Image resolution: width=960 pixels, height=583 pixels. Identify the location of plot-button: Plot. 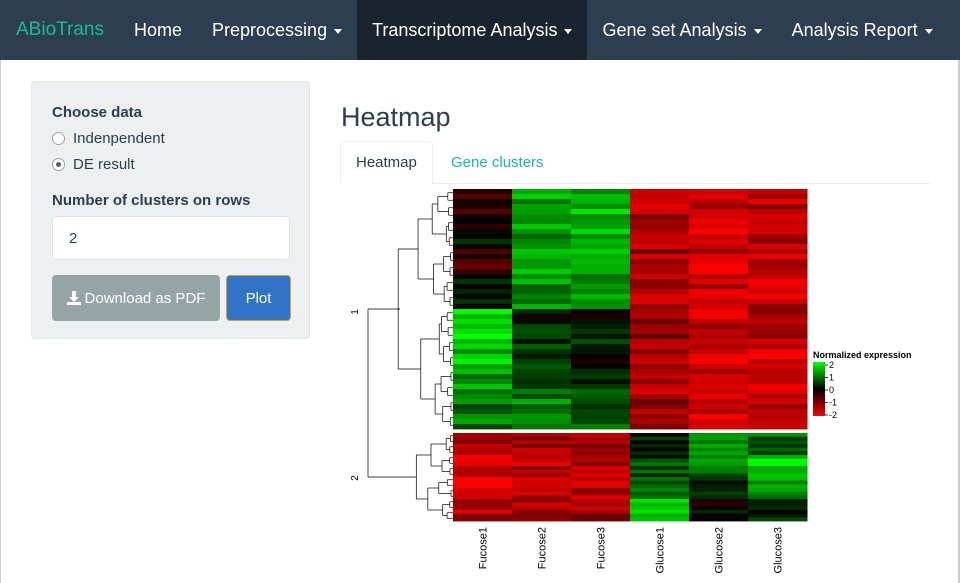
(258, 298).